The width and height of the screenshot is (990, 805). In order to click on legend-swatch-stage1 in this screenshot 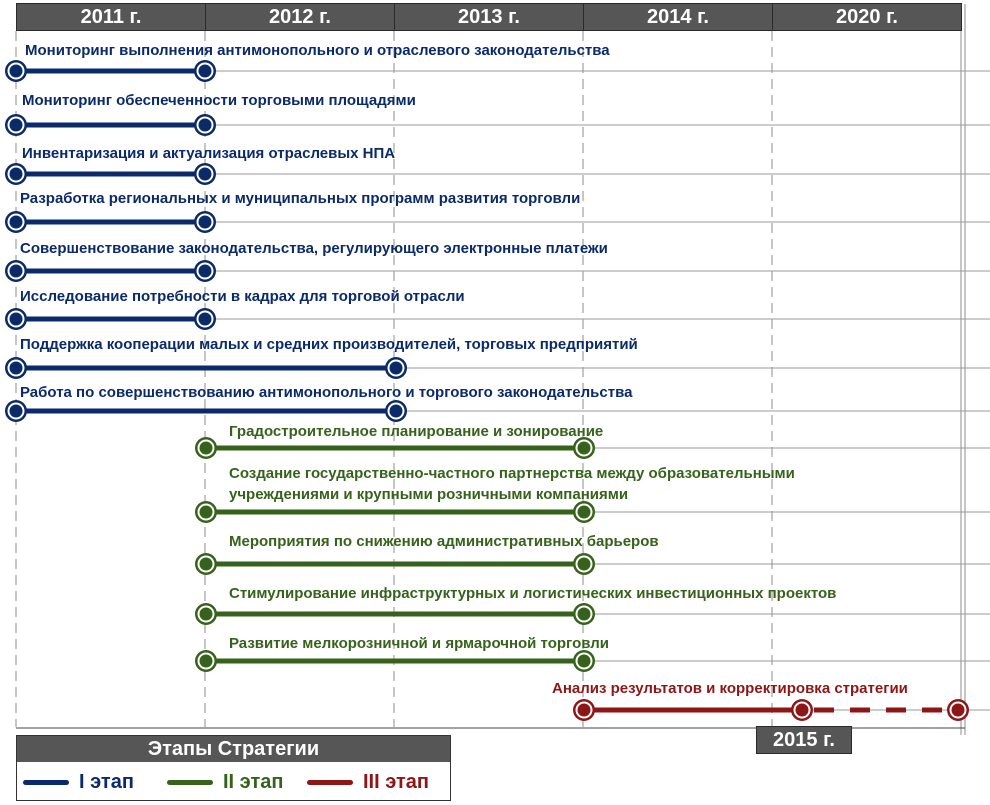, I will do `click(46, 782)`.